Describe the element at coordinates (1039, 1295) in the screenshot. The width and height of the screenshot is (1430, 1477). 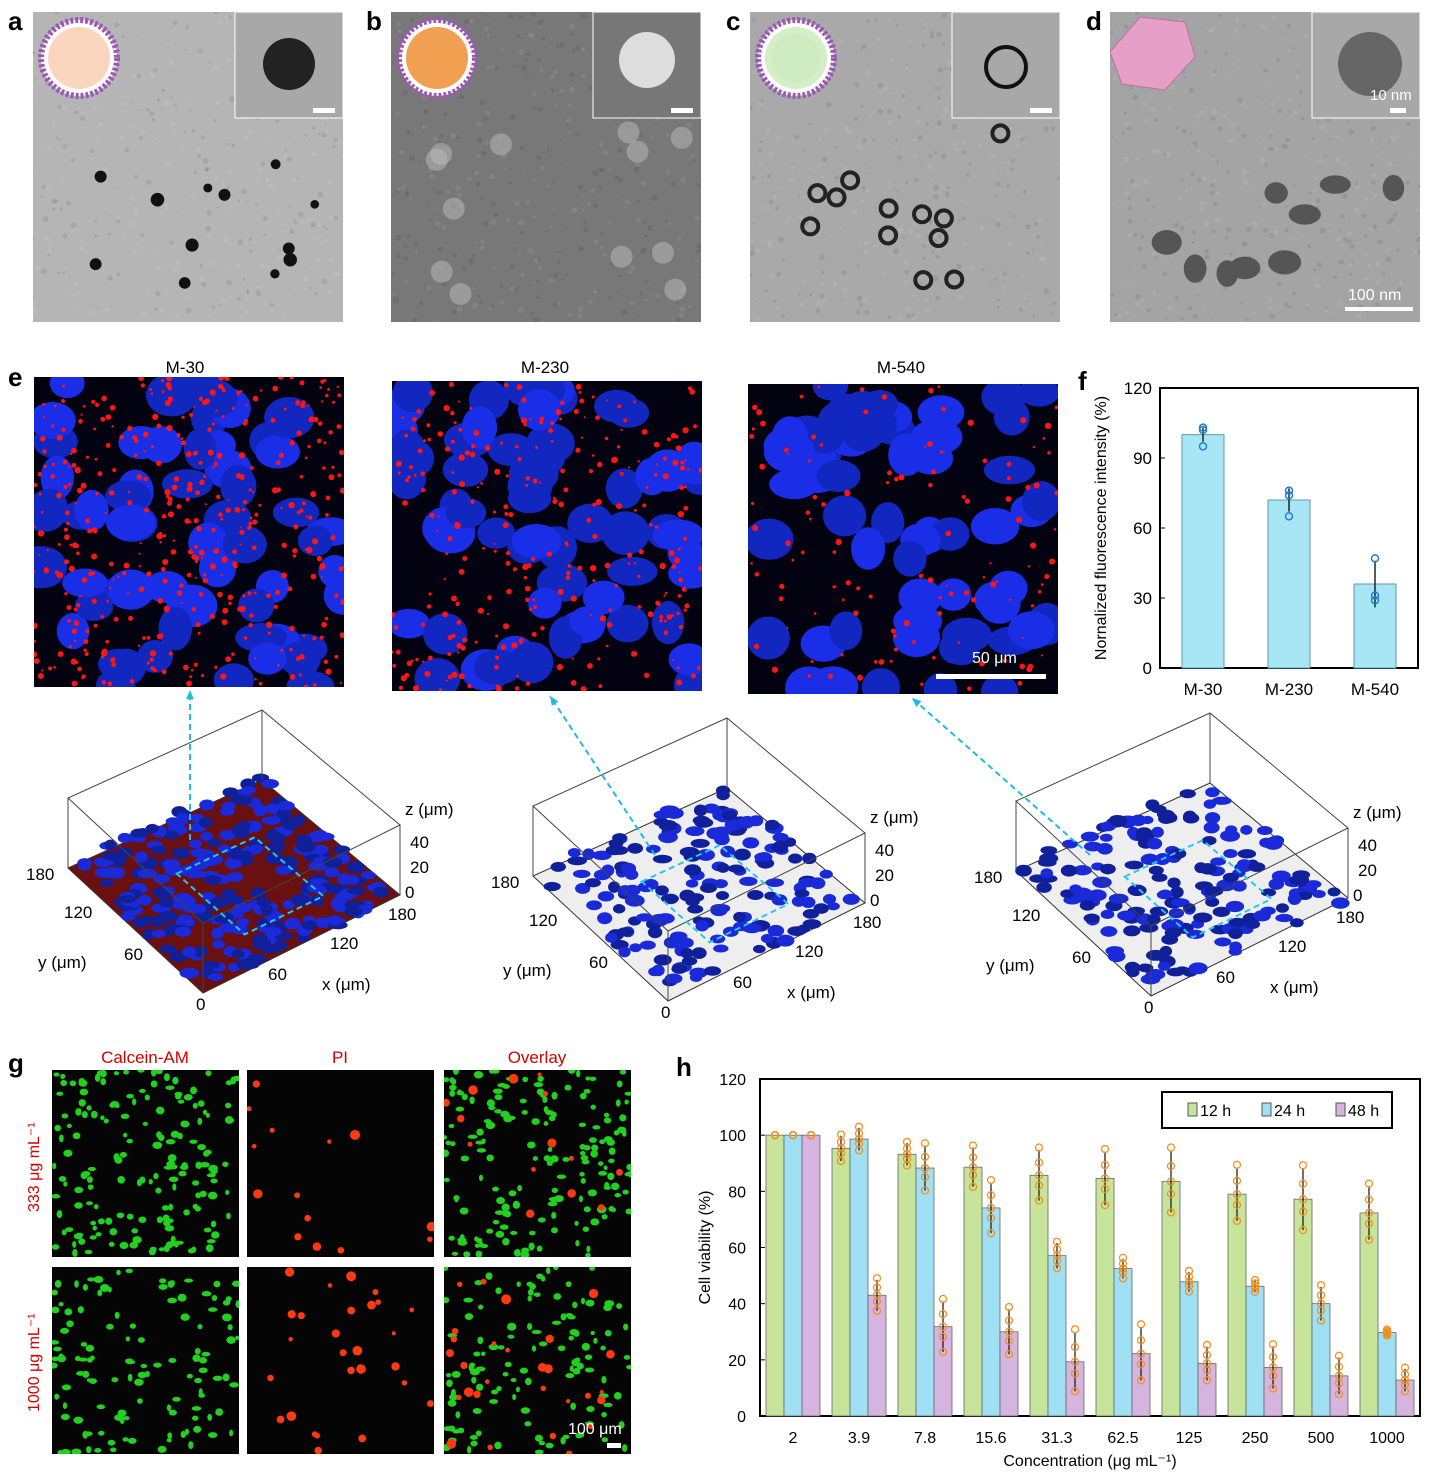
I see `bar-12h-31.3` at that location.